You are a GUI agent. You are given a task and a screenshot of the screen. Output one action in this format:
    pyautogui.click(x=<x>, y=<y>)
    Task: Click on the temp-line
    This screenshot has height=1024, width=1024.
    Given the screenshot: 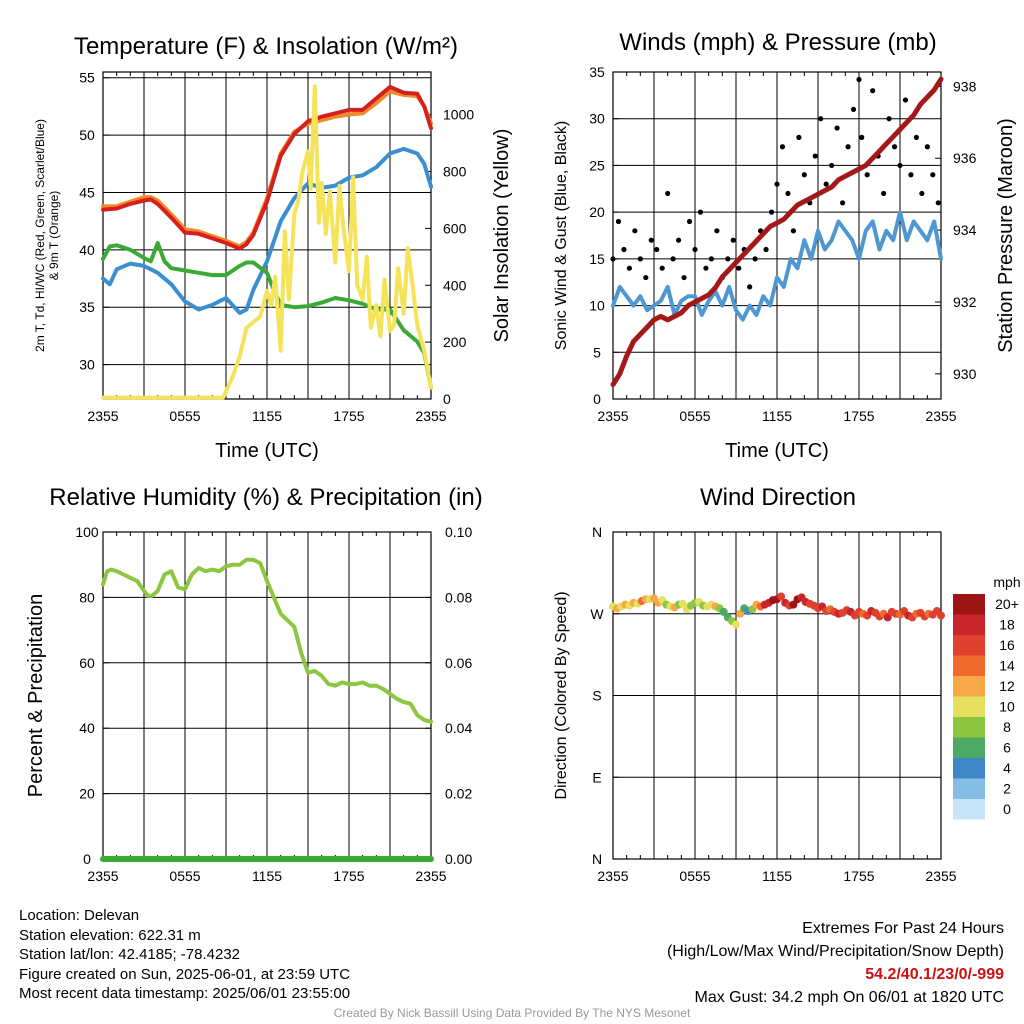 What is the action you would take?
    pyautogui.click(x=267, y=167)
    